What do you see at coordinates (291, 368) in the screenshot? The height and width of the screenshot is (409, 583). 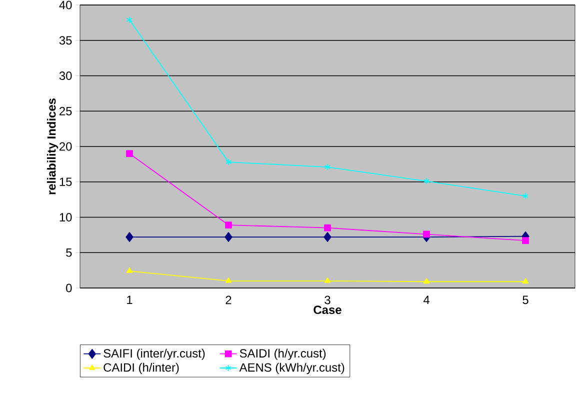 I see `legend-label: AENS (kWh/yr.cust)` at bounding box center [291, 368].